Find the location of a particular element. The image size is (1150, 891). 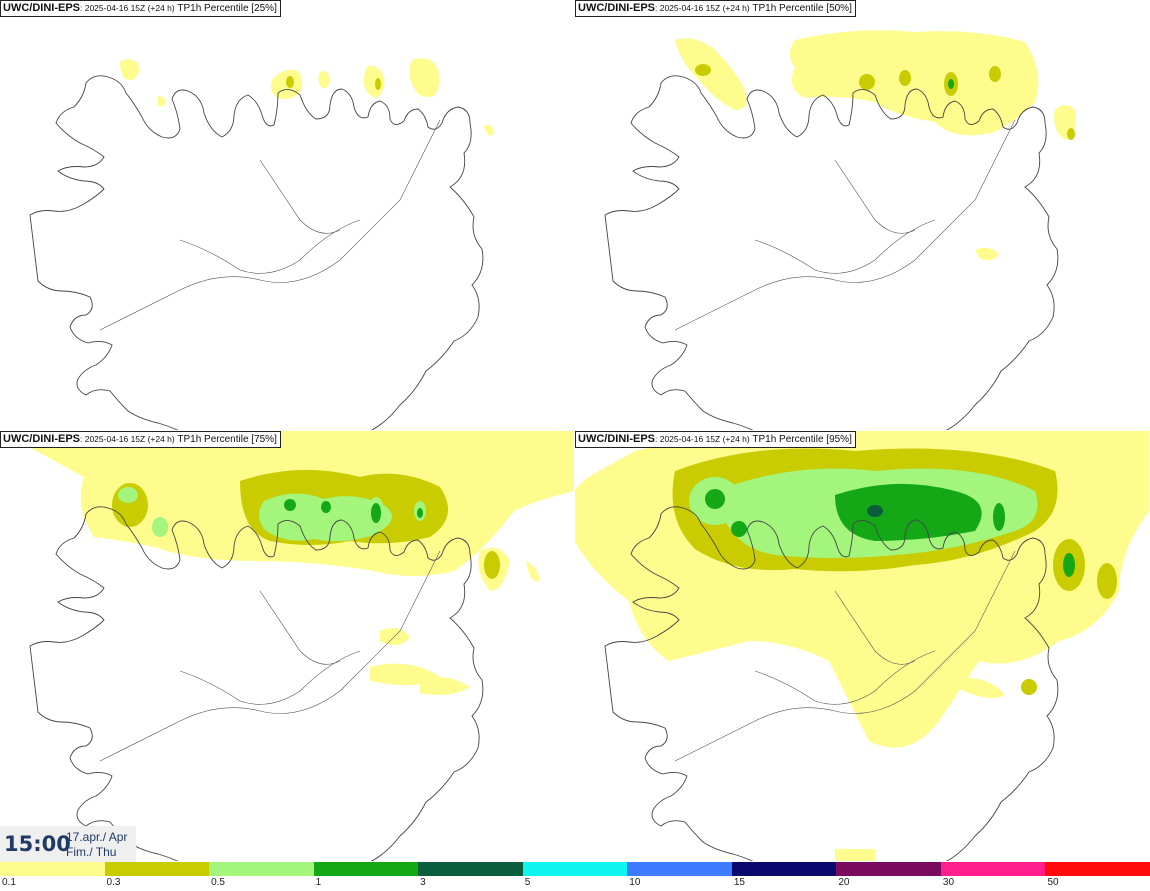

valid-time-box: 15:00 17.apr./ Apr Fim./ Thu is located at coordinates (68, 844).